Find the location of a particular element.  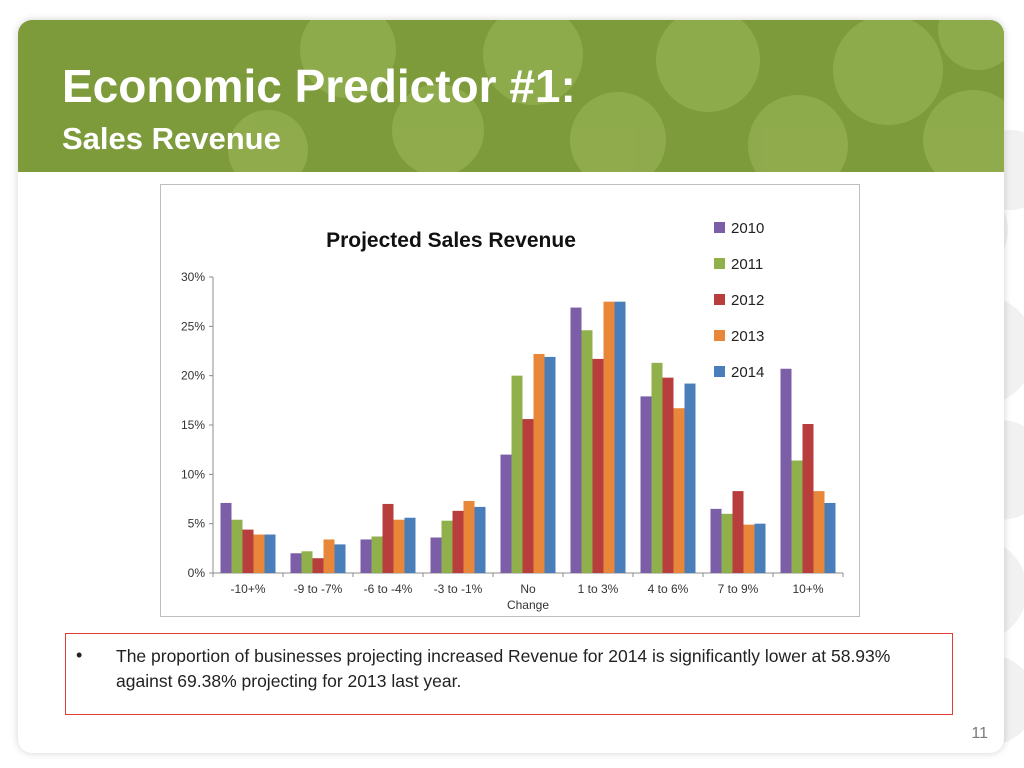

legend-label-2012: 2012 is located at coordinates (747, 300).